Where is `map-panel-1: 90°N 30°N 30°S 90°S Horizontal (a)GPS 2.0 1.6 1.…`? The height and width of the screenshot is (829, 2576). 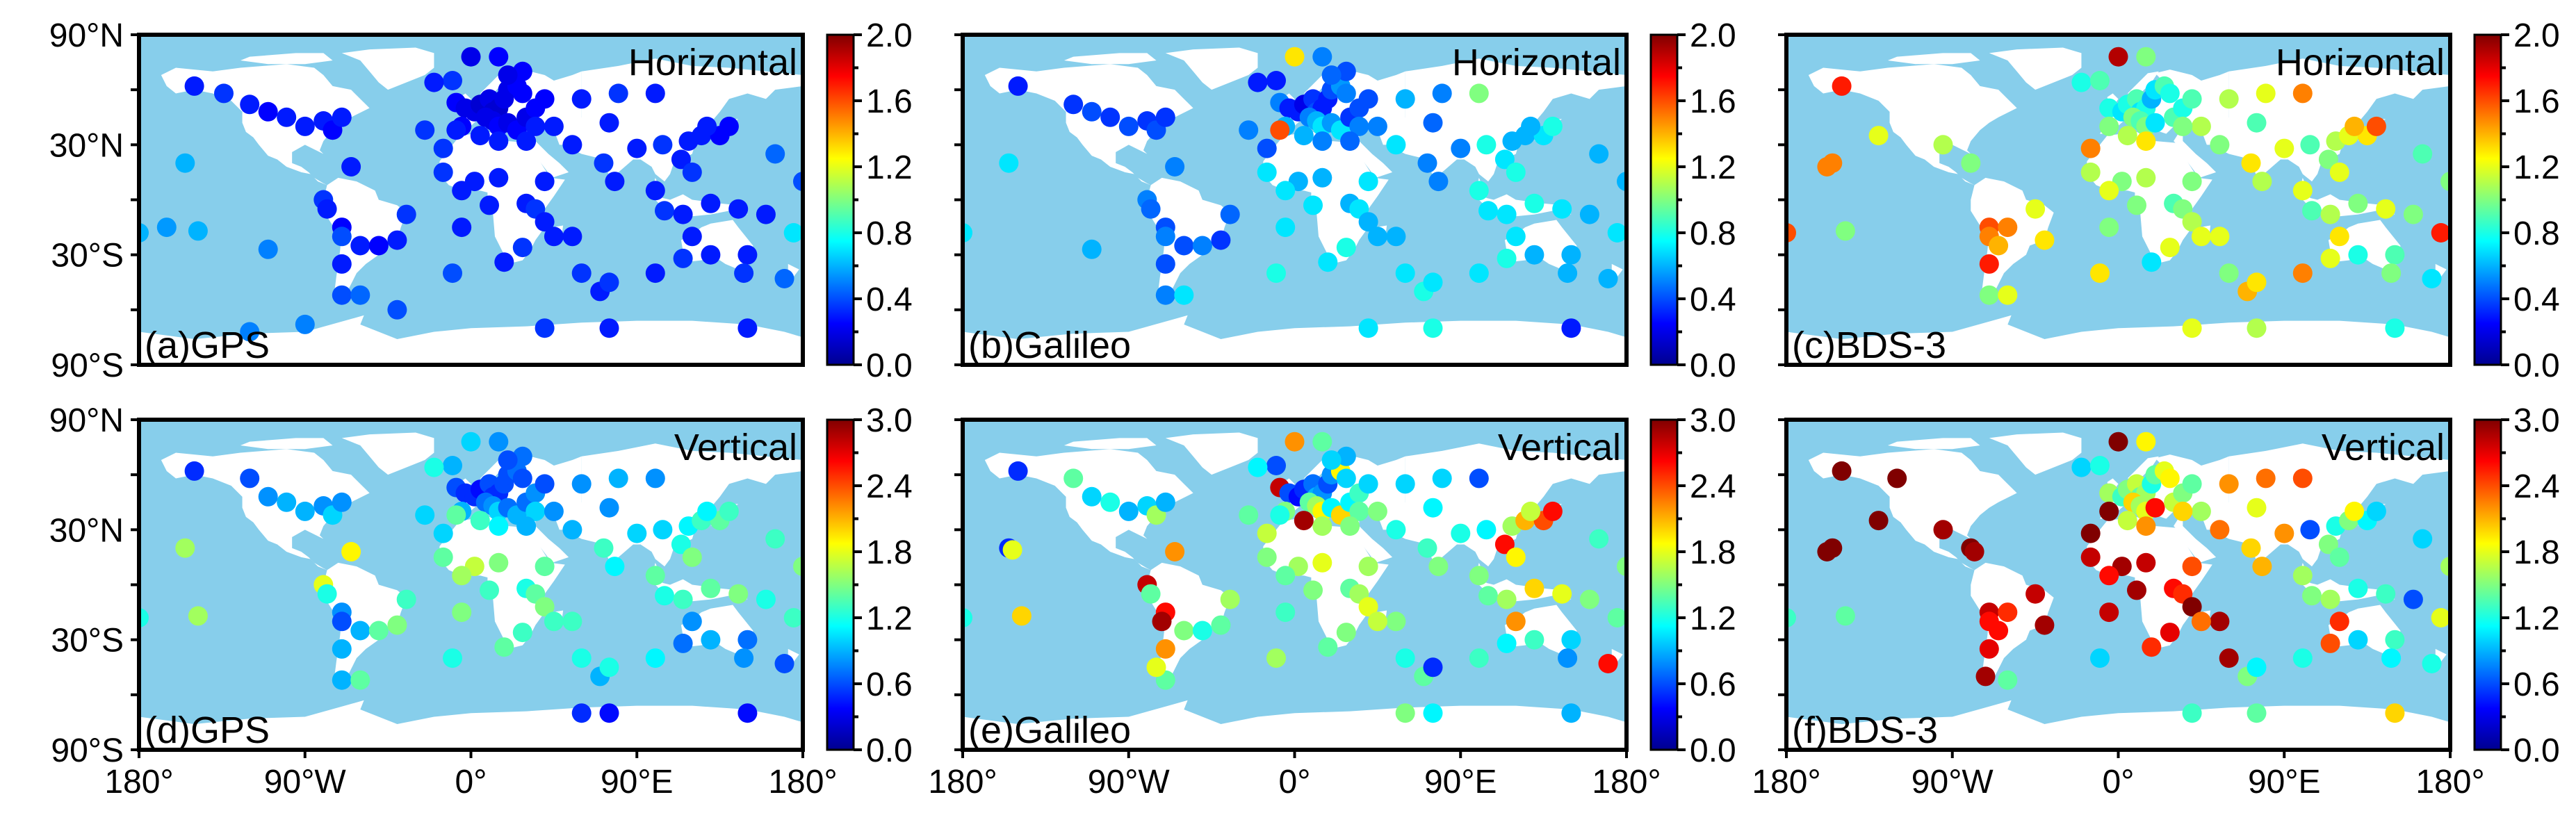
map-panel-1: 90°N 30°N 30°S 90°S Horizontal (a)GPS 2.0 1.6 1.… is located at coordinates (481, 200).